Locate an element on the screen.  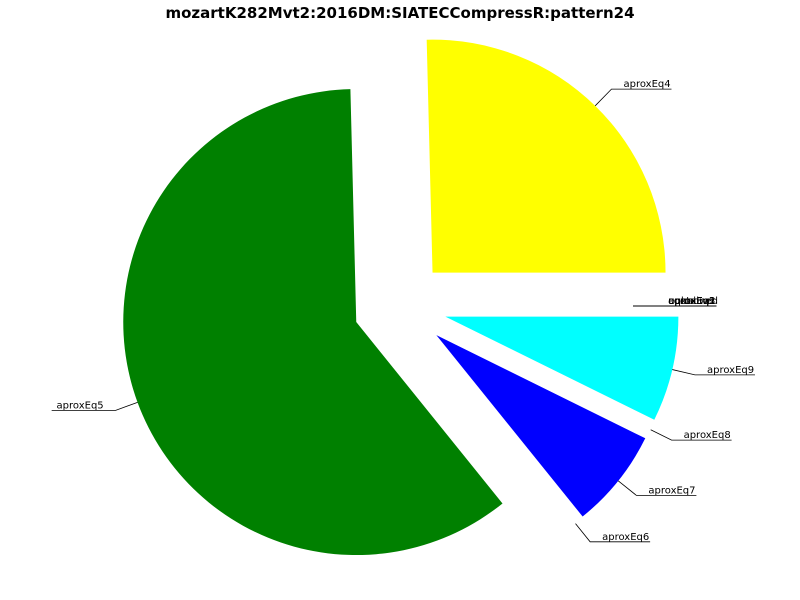
leader-line-aproxeq9 is located at coordinates (713, 372).